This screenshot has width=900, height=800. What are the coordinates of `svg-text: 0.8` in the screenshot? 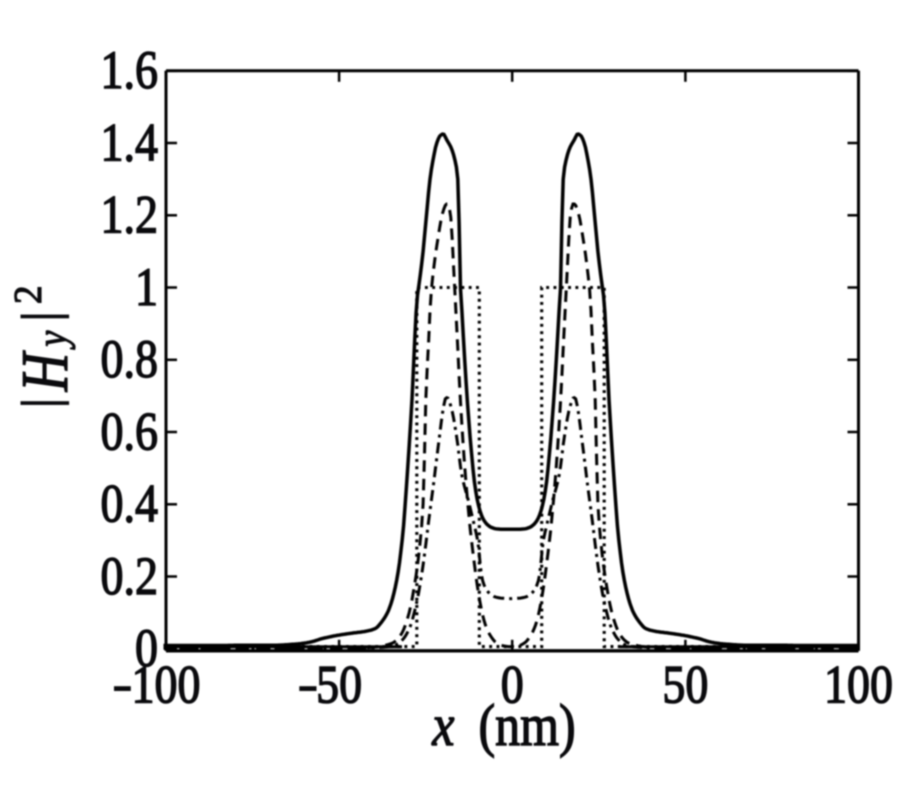 It's located at (129, 359).